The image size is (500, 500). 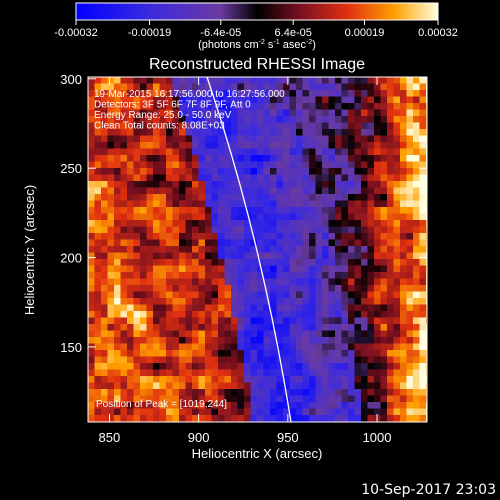 I want to click on x-axis-label: Heliocentric X (arcsec), so click(x=257, y=453).